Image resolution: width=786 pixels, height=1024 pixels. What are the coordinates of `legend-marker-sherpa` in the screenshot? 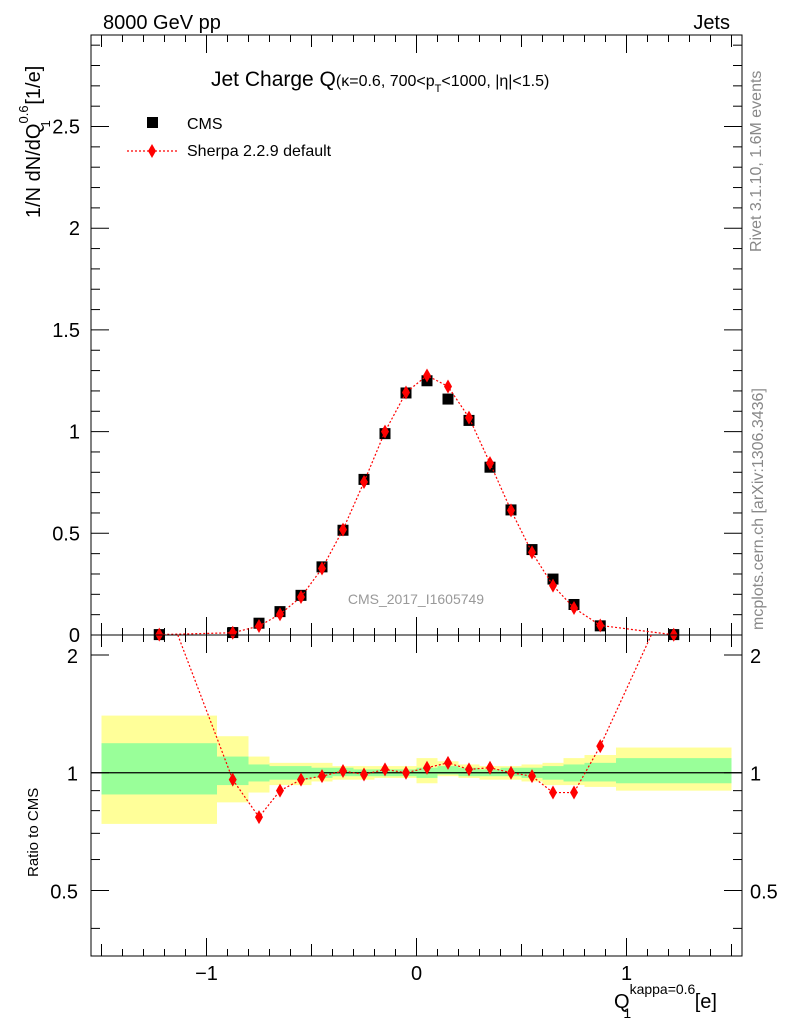 It's located at (152, 151).